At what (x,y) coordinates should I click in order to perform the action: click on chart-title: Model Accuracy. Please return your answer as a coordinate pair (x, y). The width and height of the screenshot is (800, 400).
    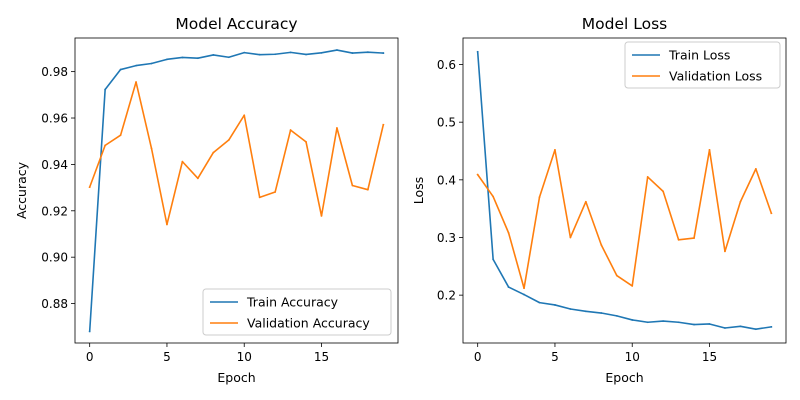
    Looking at the image, I should click on (236, 24).